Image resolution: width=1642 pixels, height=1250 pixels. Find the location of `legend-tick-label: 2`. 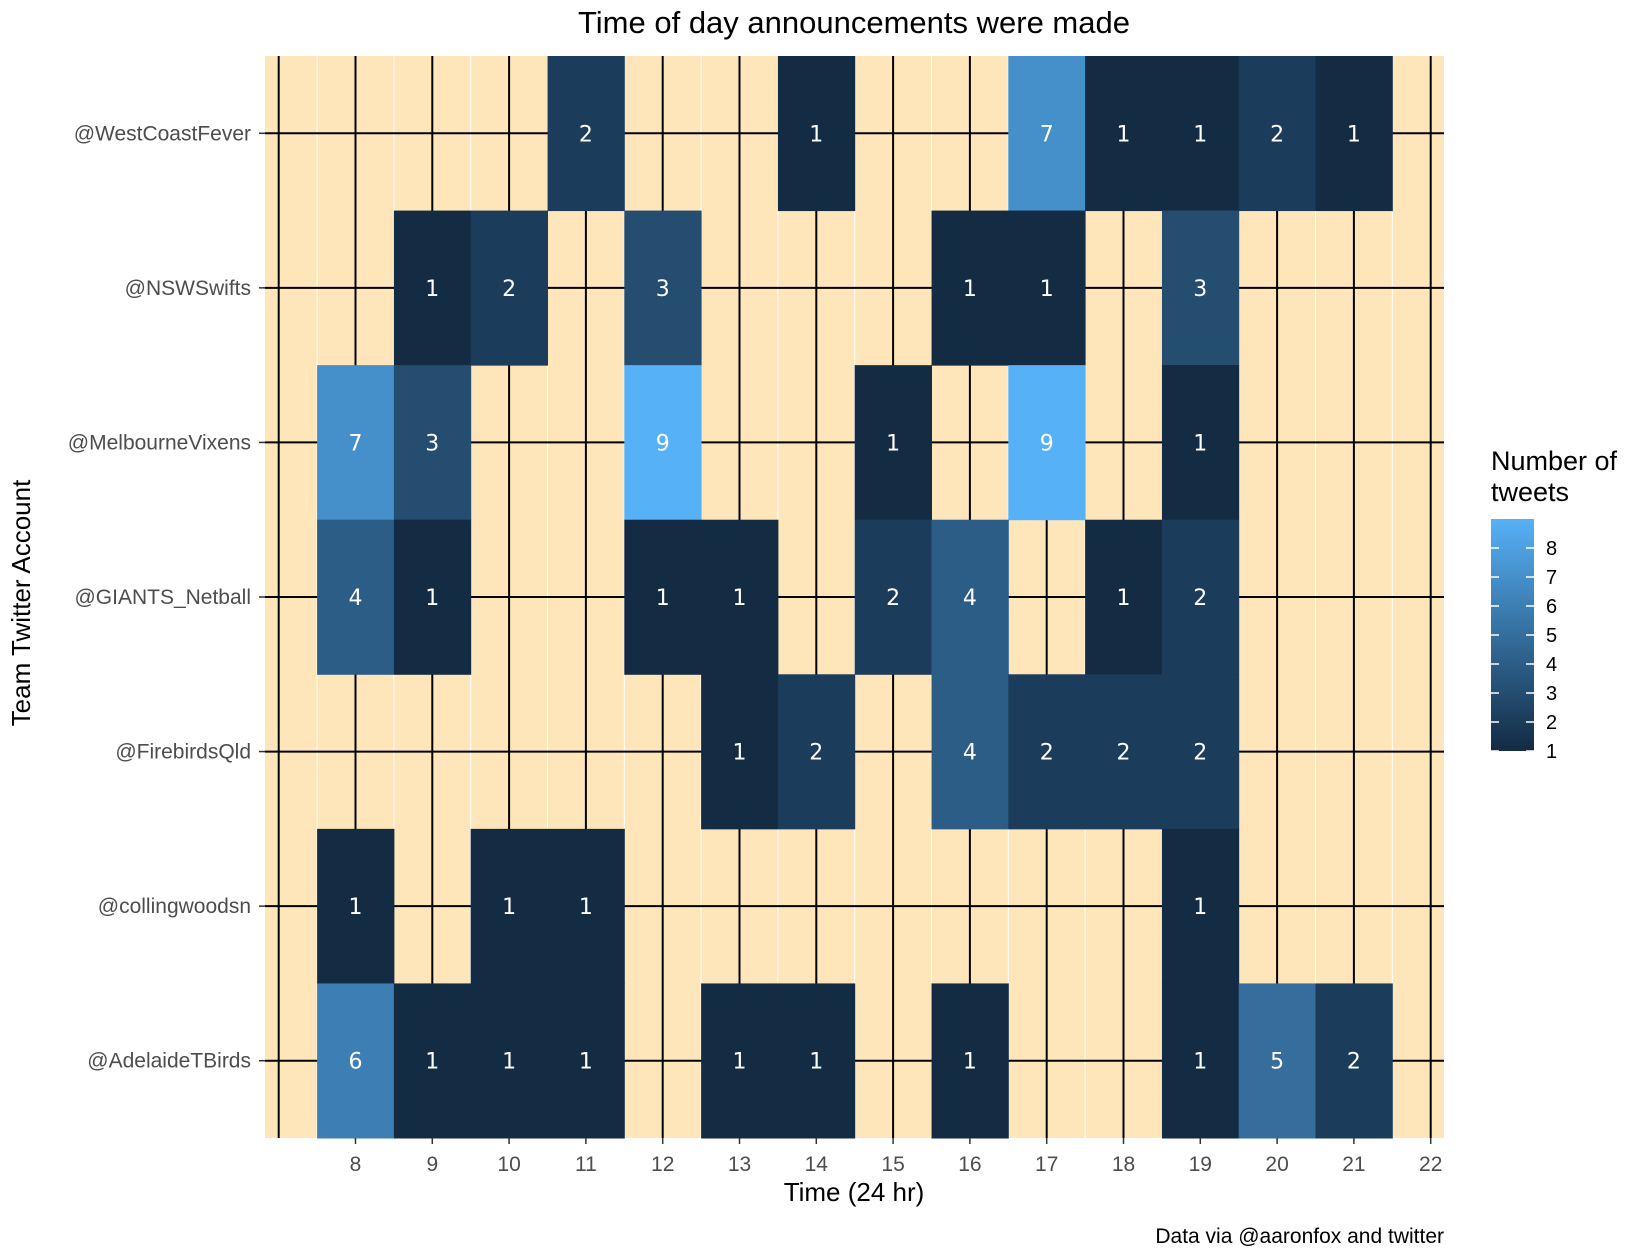

legend-tick-label: 2 is located at coordinates (1551, 723).